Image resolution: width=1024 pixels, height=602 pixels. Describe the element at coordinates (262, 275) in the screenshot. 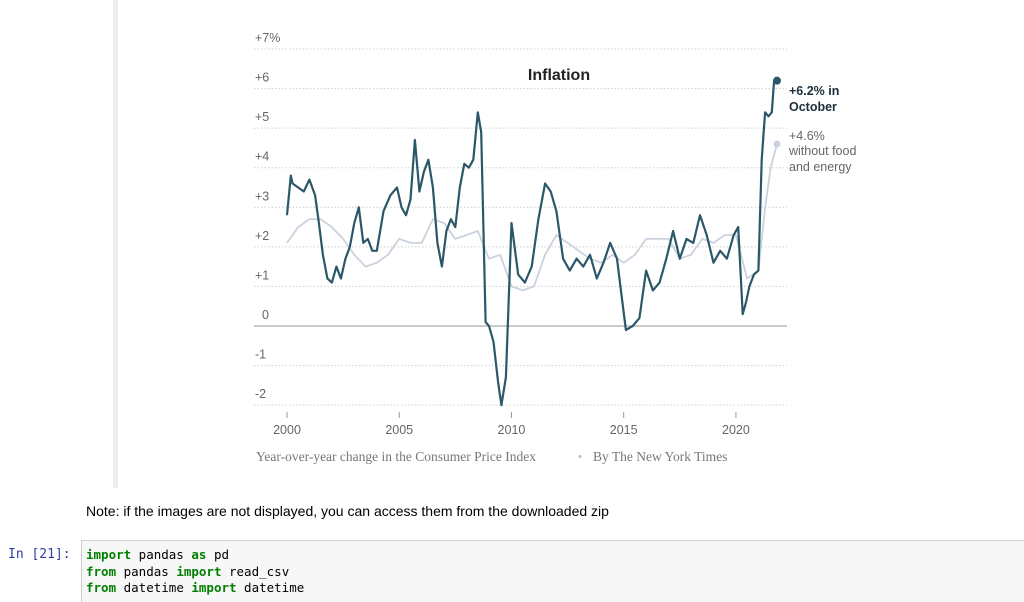

I see `y-tick-label: +1` at that location.